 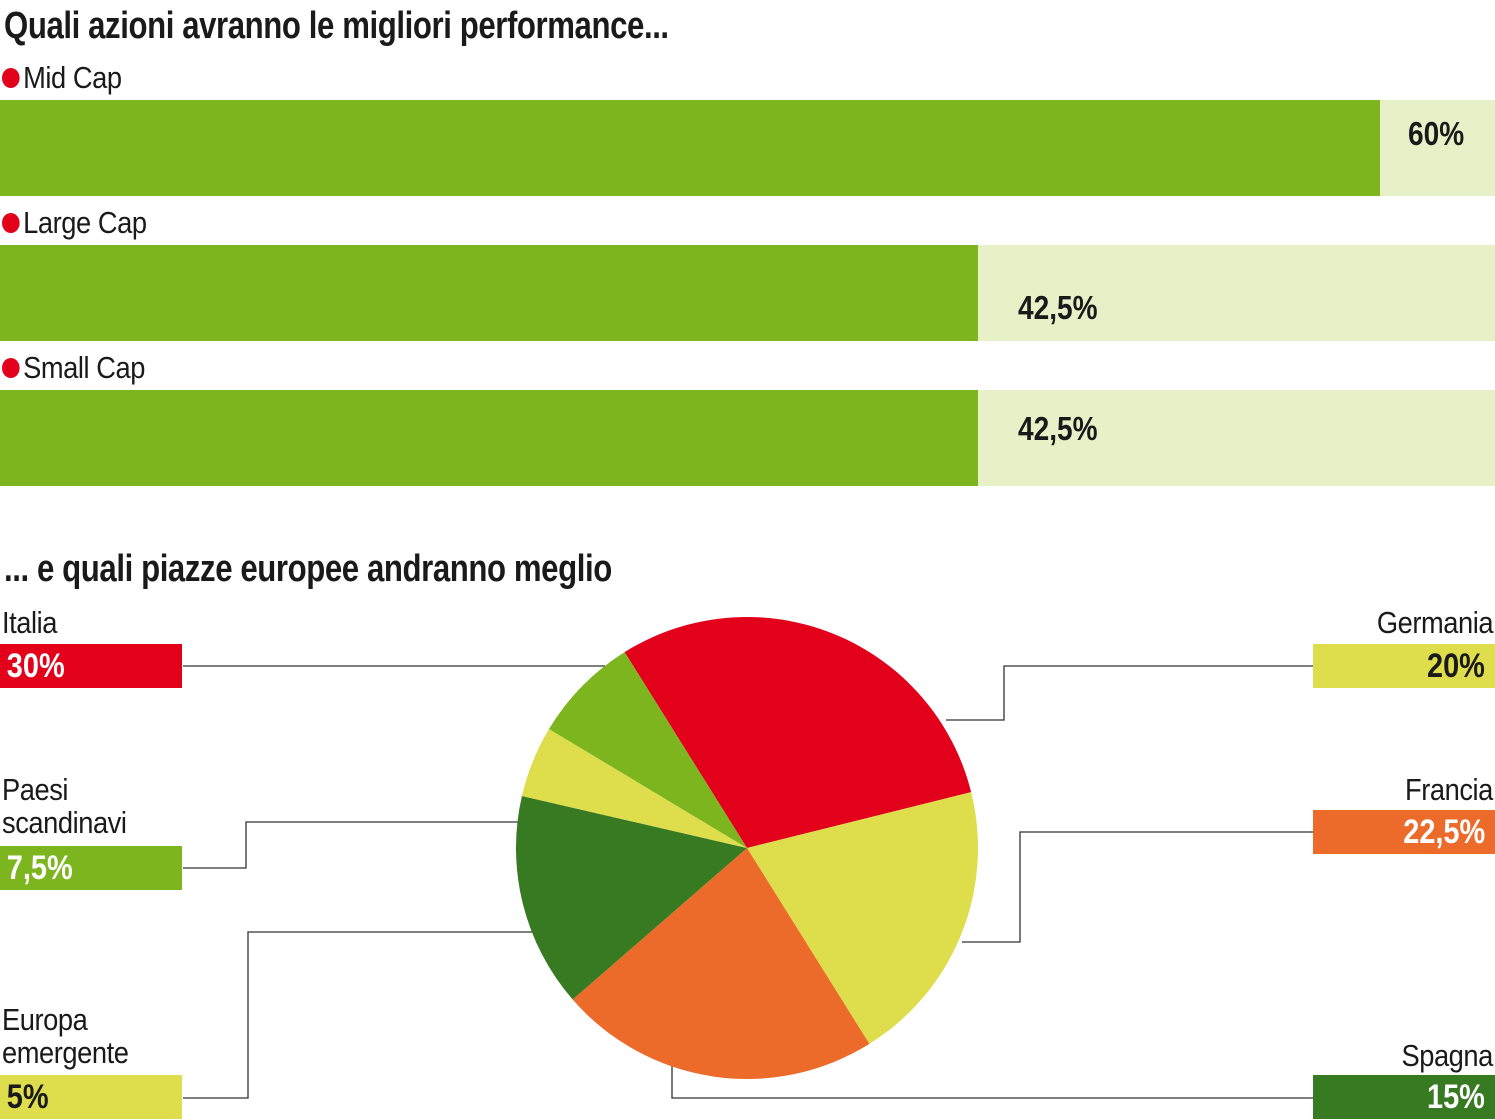 What do you see at coordinates (862, 918) in the screenshot?
I see `pie-slice-germania` at bounding box center [862, 918].